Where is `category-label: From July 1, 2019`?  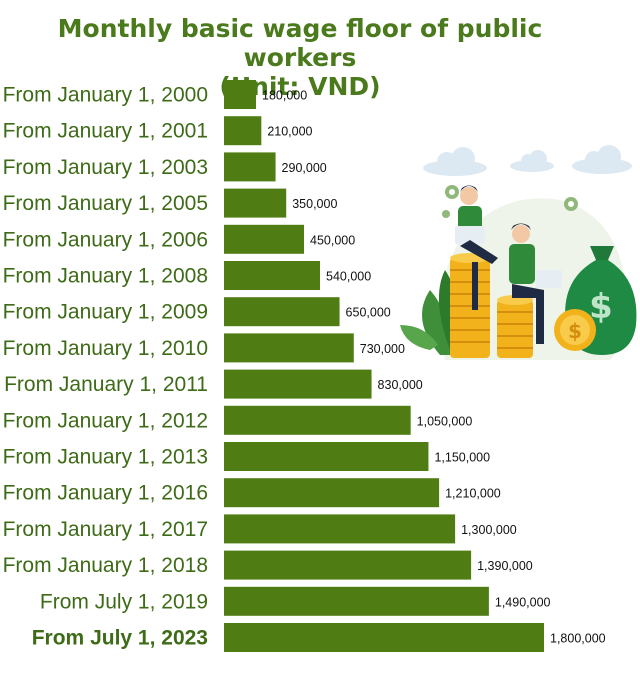 category-label: From July 1, 2019 is located at coordinates (124, 601).